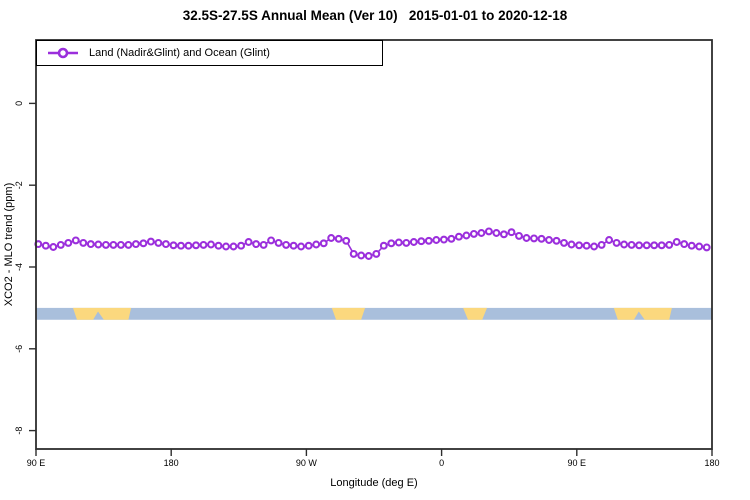  Describe the element at coordinates (642, 313) in the screenshot. I see `land-patch-australia-wrapped` at that location.